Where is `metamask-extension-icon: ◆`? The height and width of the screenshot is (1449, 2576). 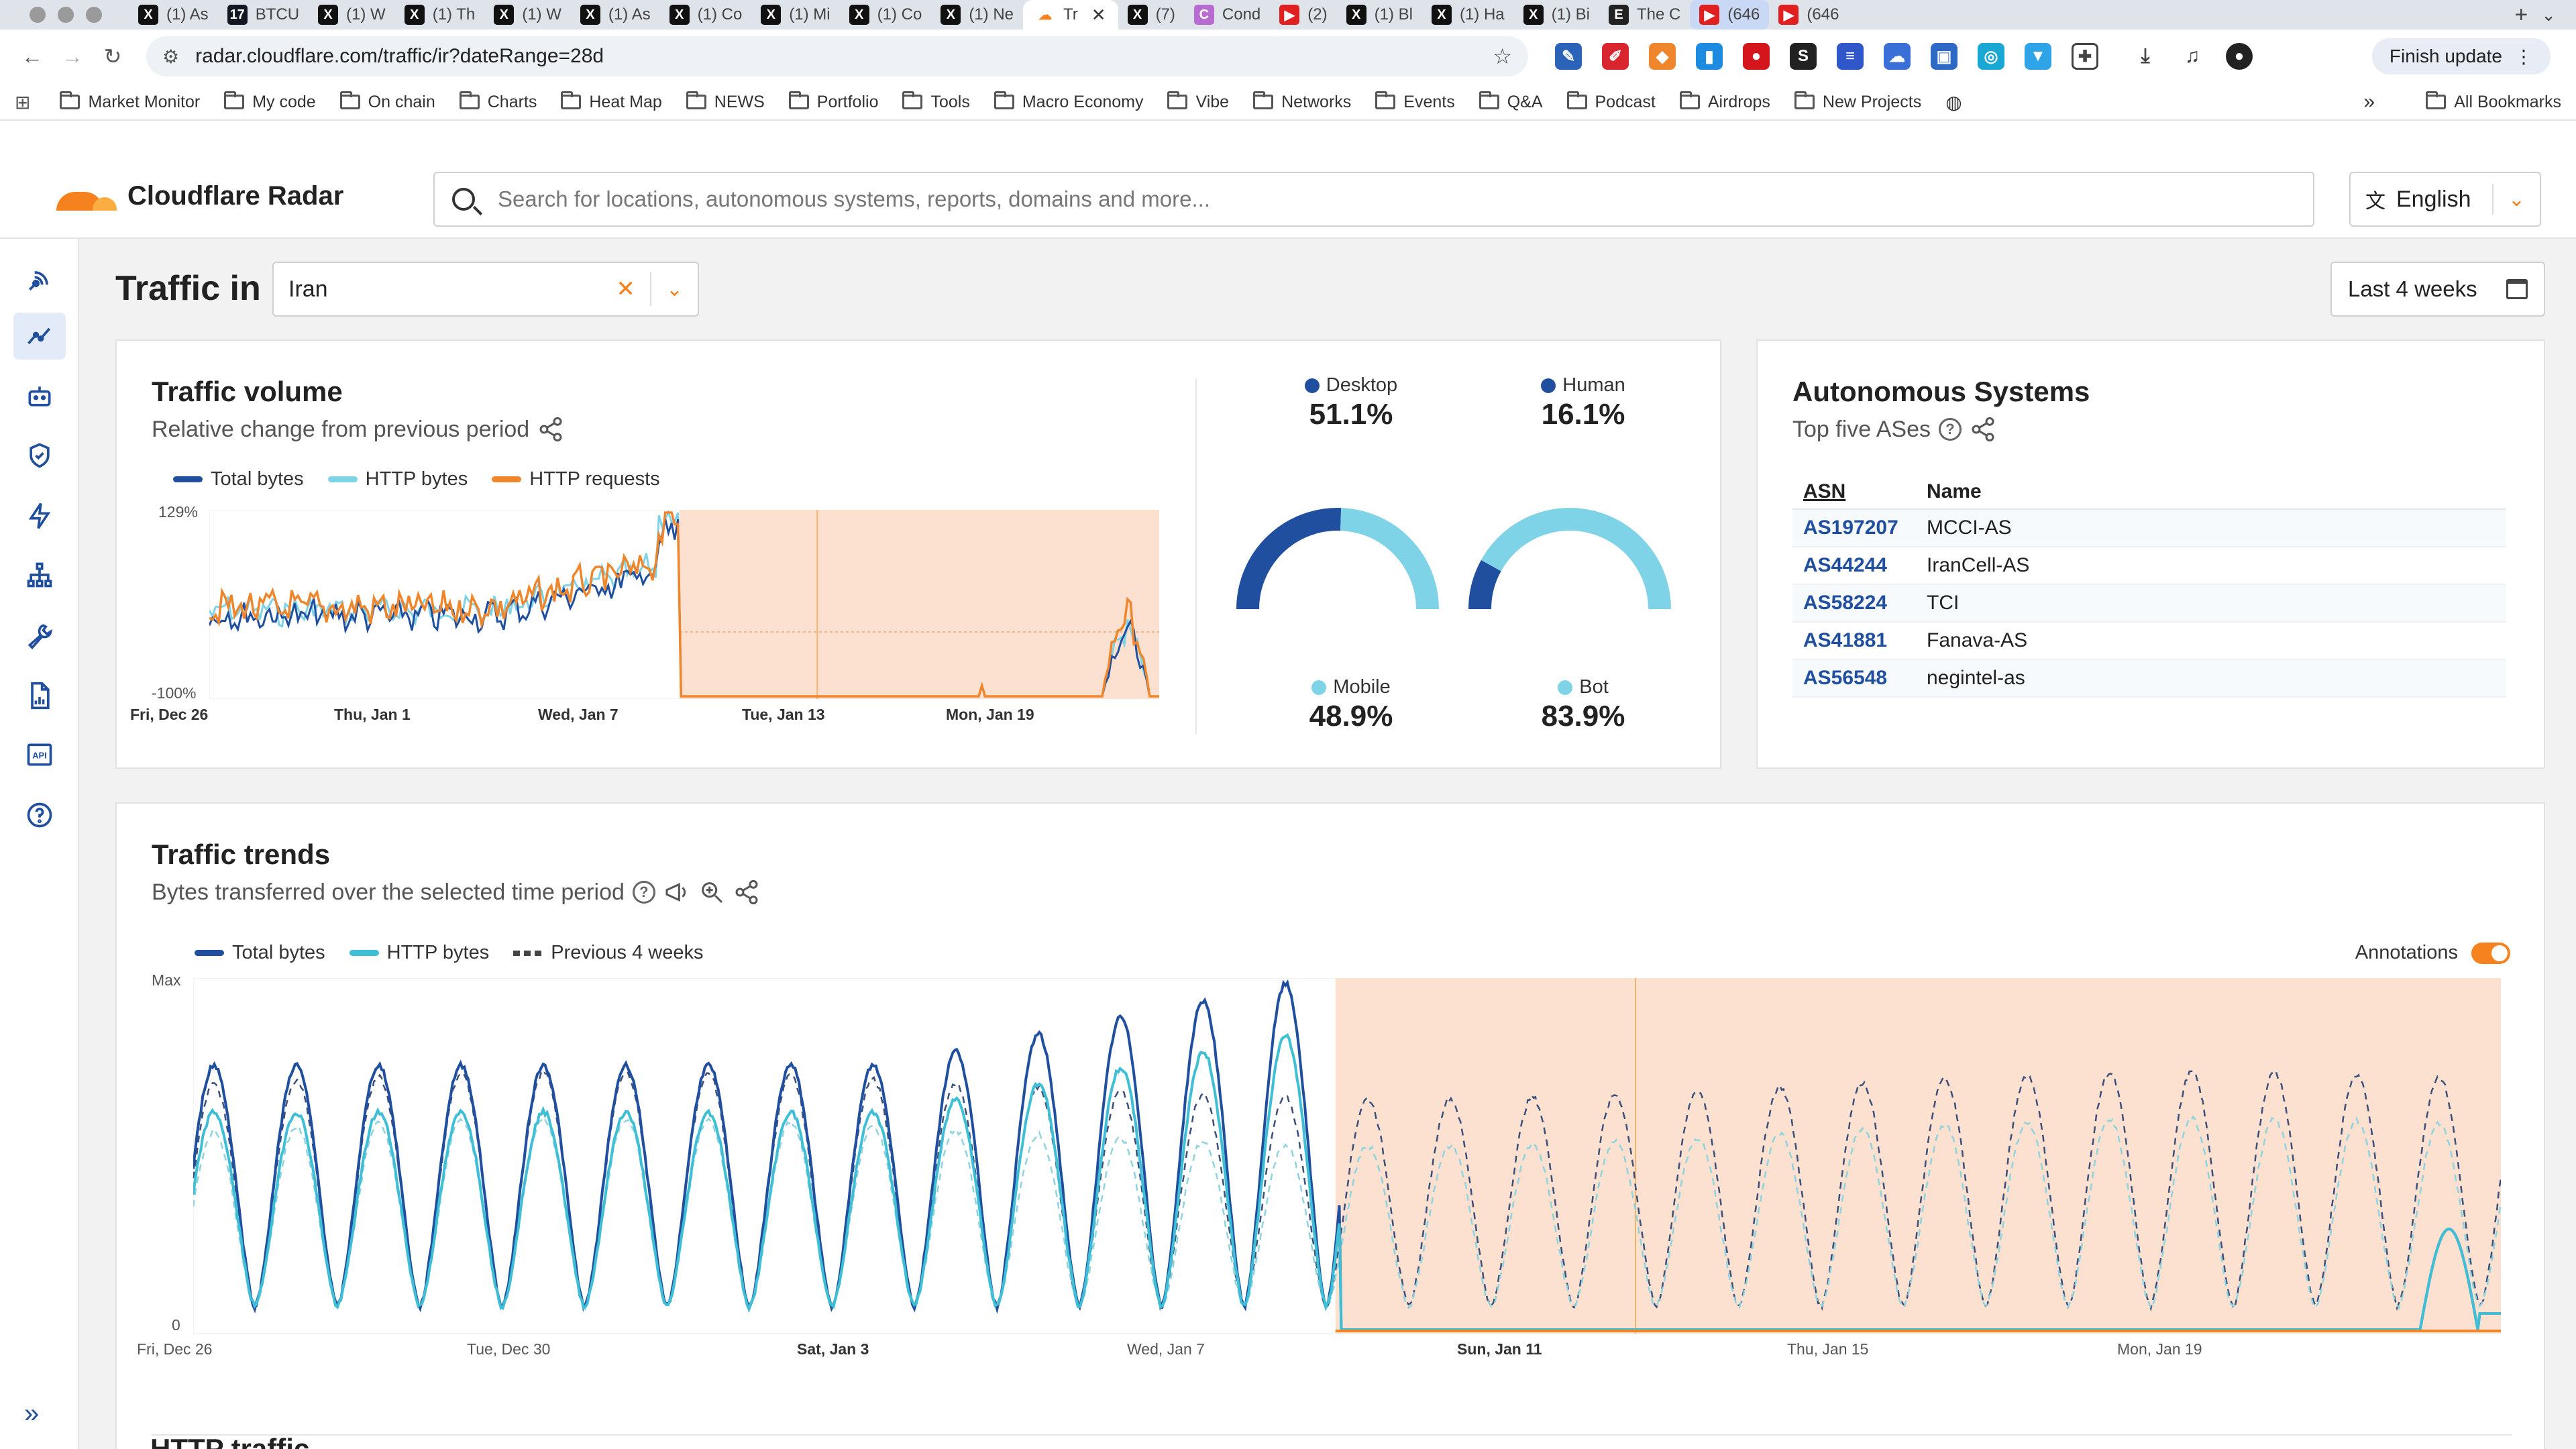
metamask-extension-icon: ◆ is located at coordinates (1662, 56).